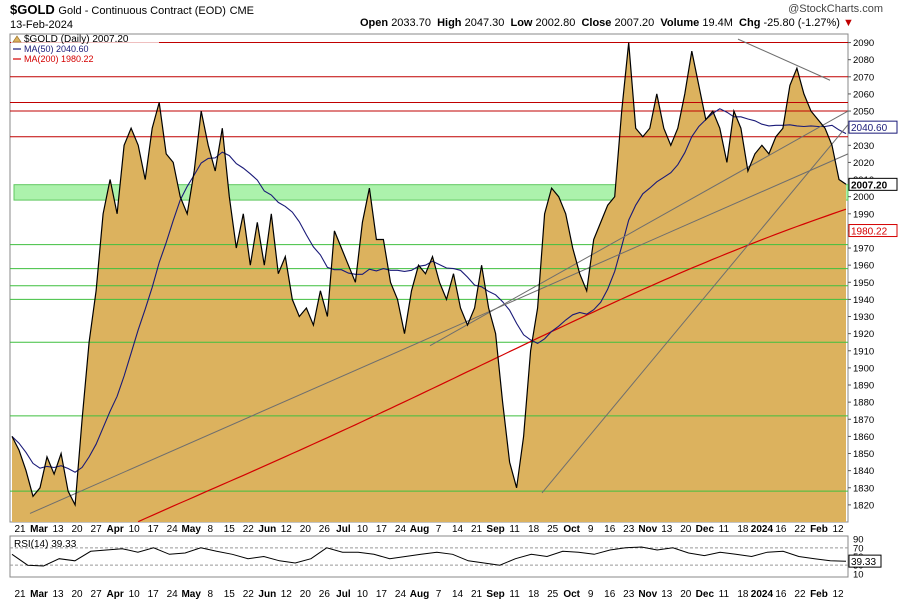 This screenshot has width=899, height=603. What do you see at coordinates (32, 9) in the screenshot?
I see `symbol: $GOLD` at bounding box center [32, 9].